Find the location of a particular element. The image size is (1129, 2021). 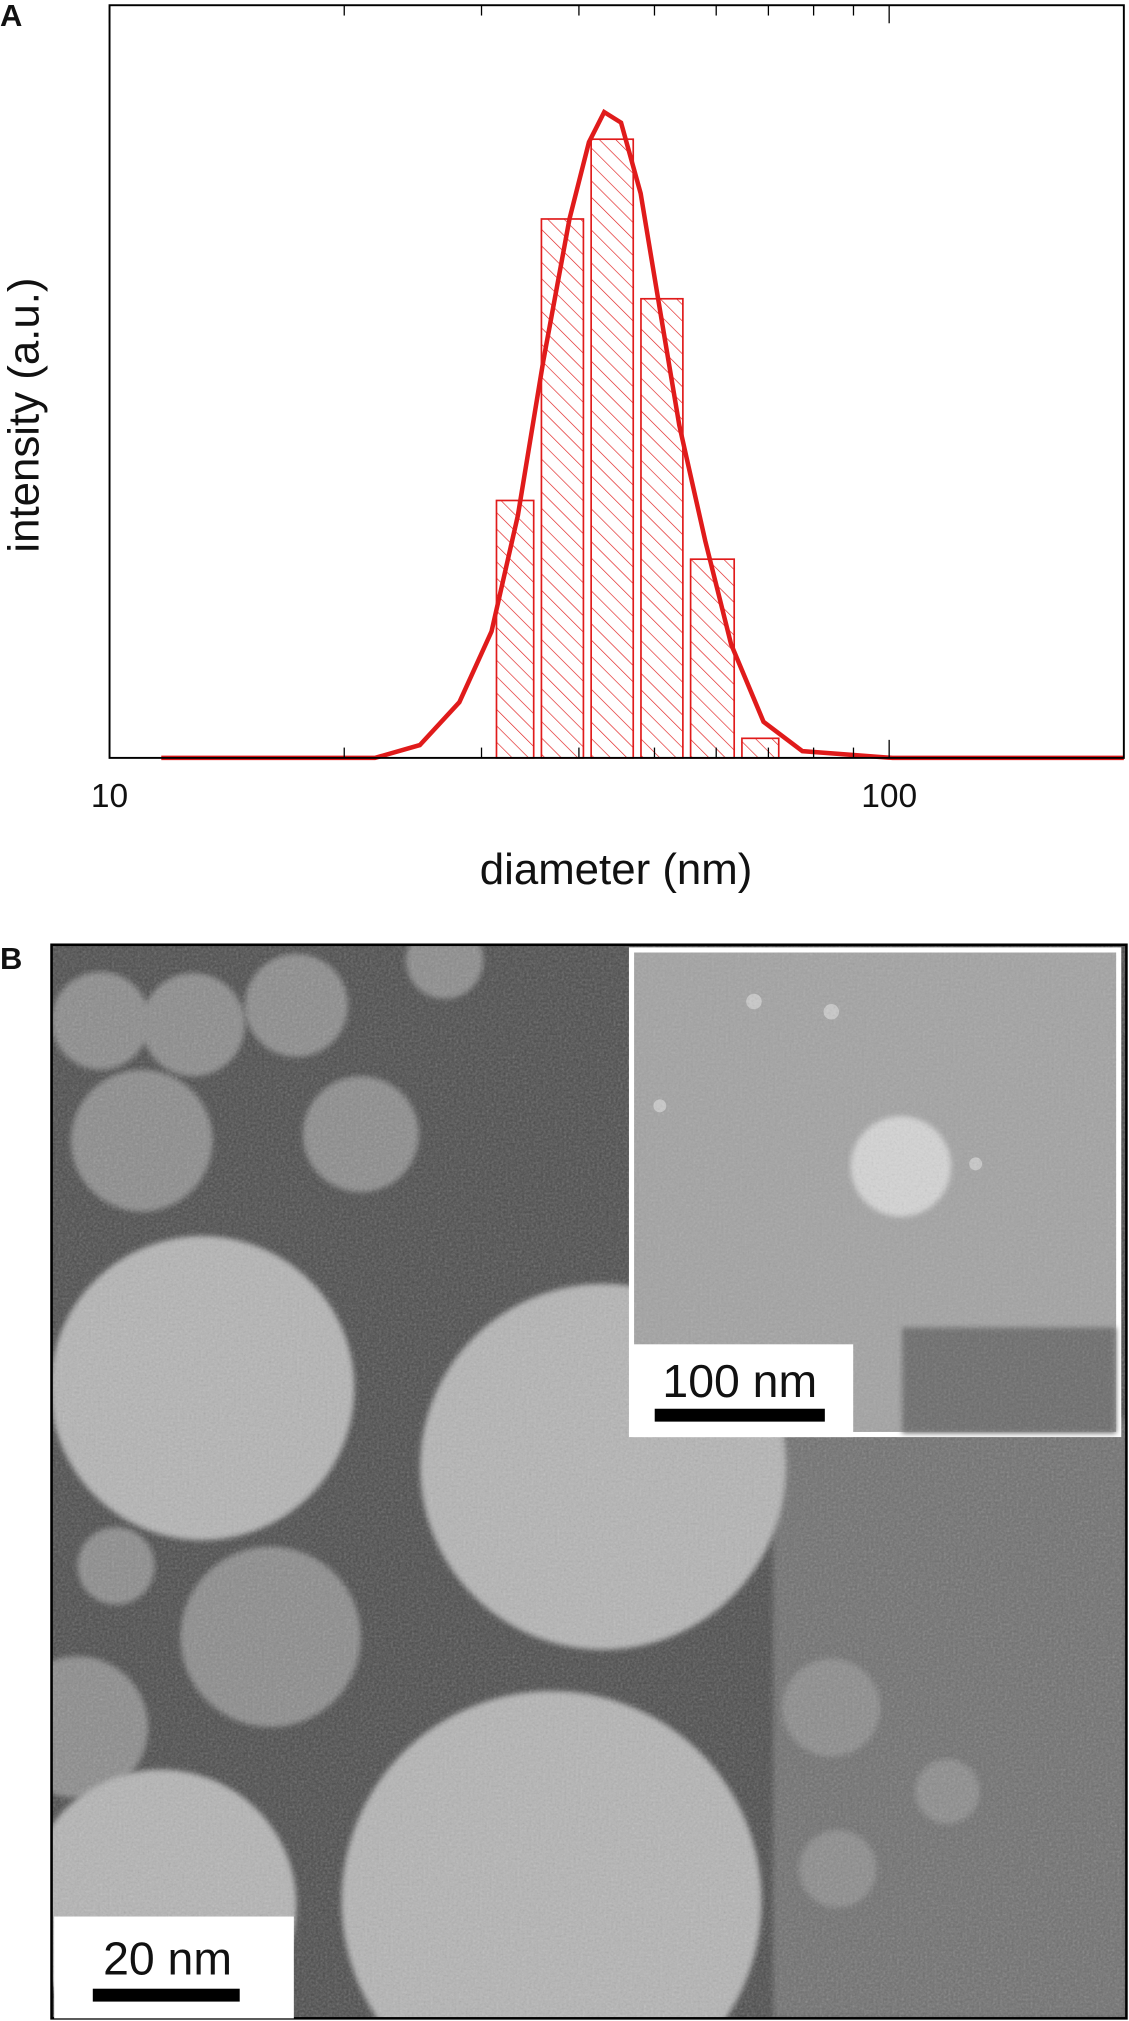

x-tick-label: 100 is located at coordinates (889, 796).